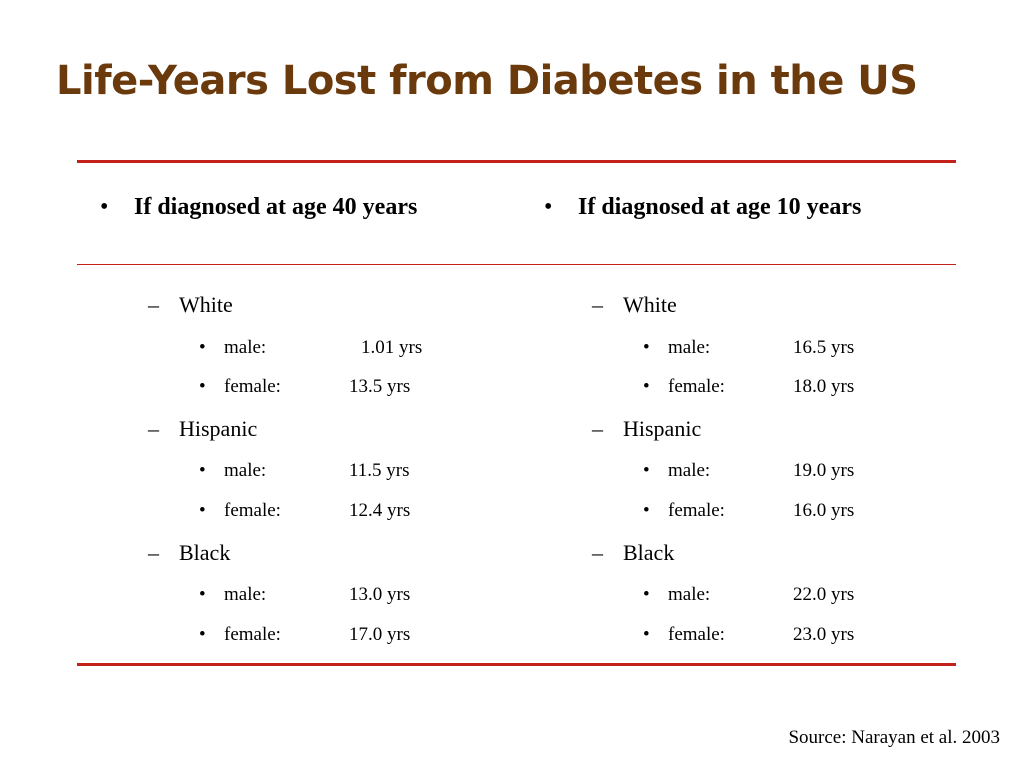  What do you see at coordinates (516, 161) in the screenshot?
I see `top-divider` at bounding box center [516, 161].